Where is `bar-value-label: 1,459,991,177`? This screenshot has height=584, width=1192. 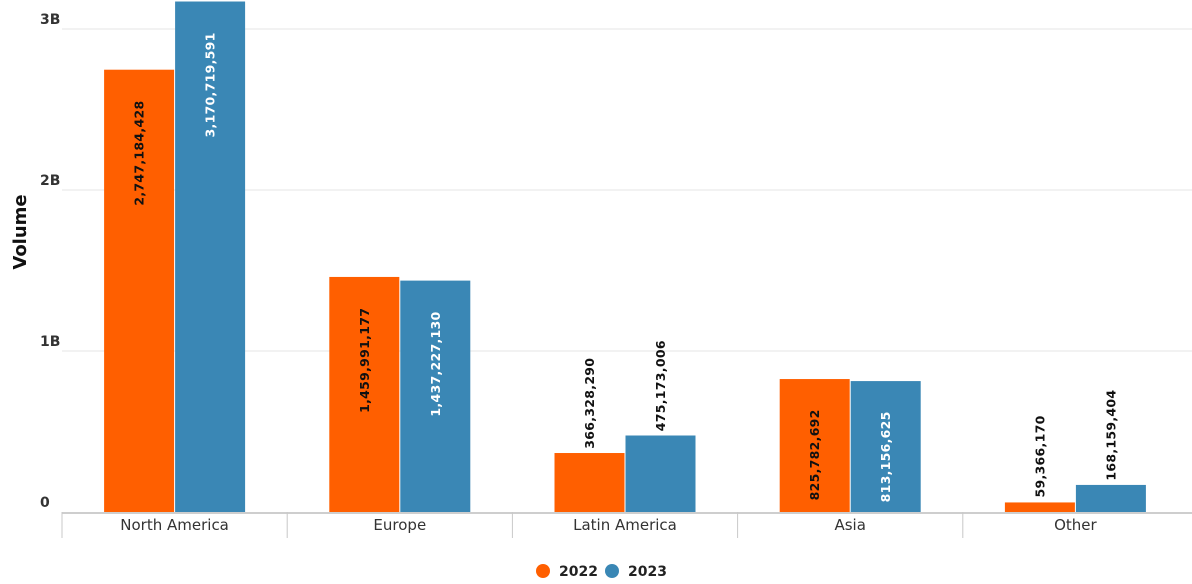 bar-value-label: 1,459,991,177 is located at coordinates (364, 360).